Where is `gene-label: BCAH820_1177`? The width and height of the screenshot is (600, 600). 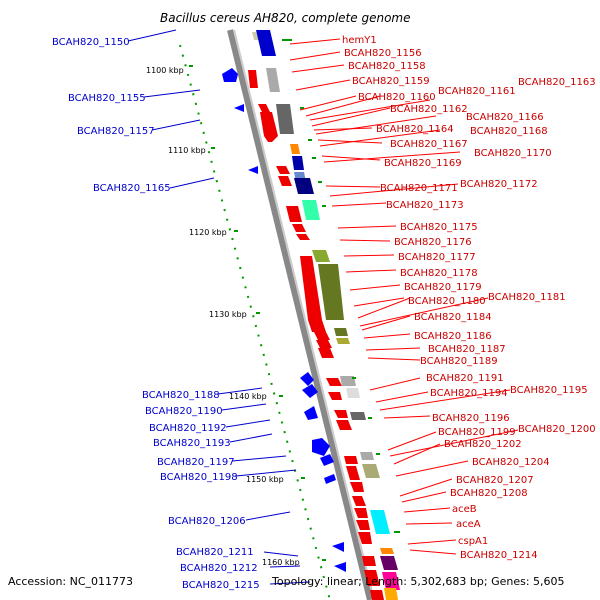 gene-label: BCAH820_1177 is located at coordinates (437, 257).